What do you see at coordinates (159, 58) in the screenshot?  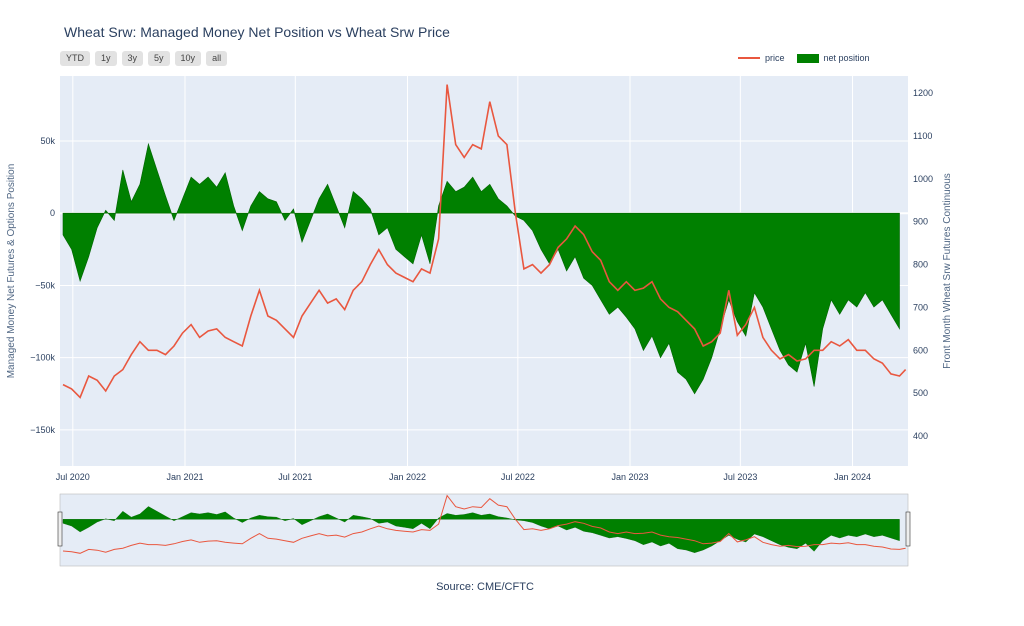 I see `range-button-5y: 5y` at bounding box center [159, 58].